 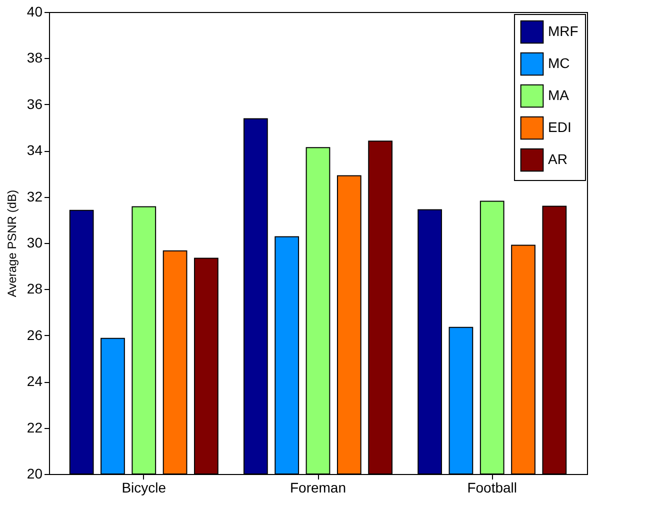 What do you see at coordinates (34, 288) in the screenshot?
I see `y-tick-label: 28` at bounding box center [34, 288].